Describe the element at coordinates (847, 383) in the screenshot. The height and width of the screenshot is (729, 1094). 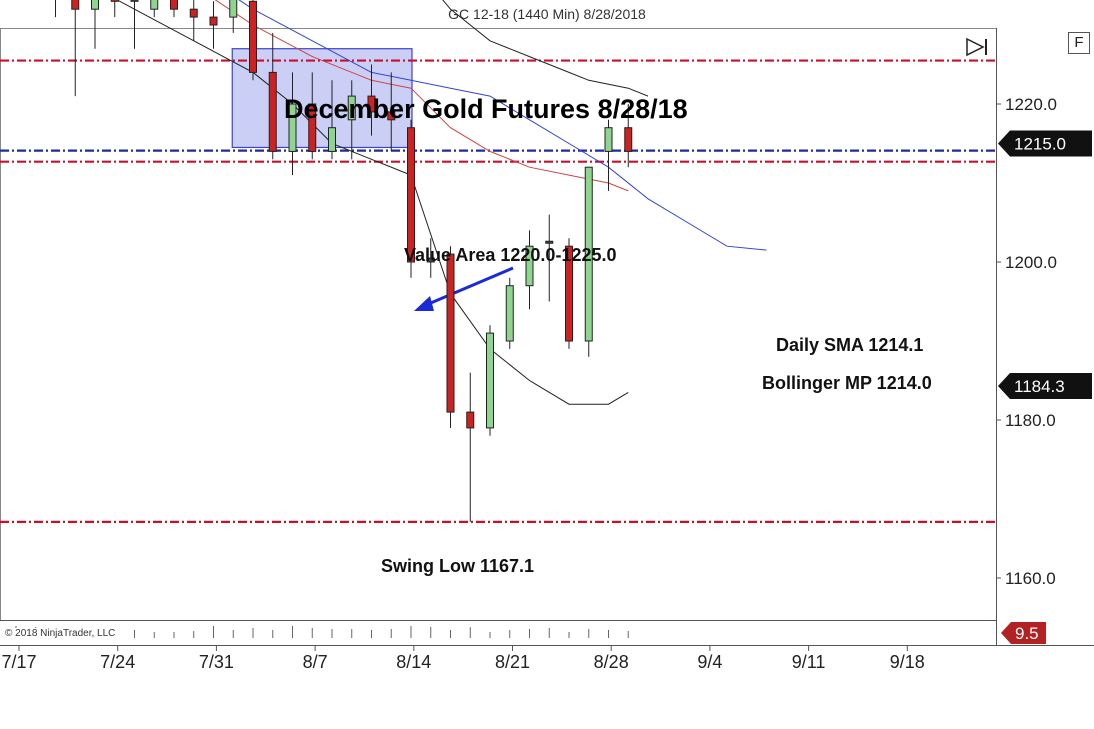
I see `annotation-bollinger-mp: Bollinger MP 1214.0` at that location.